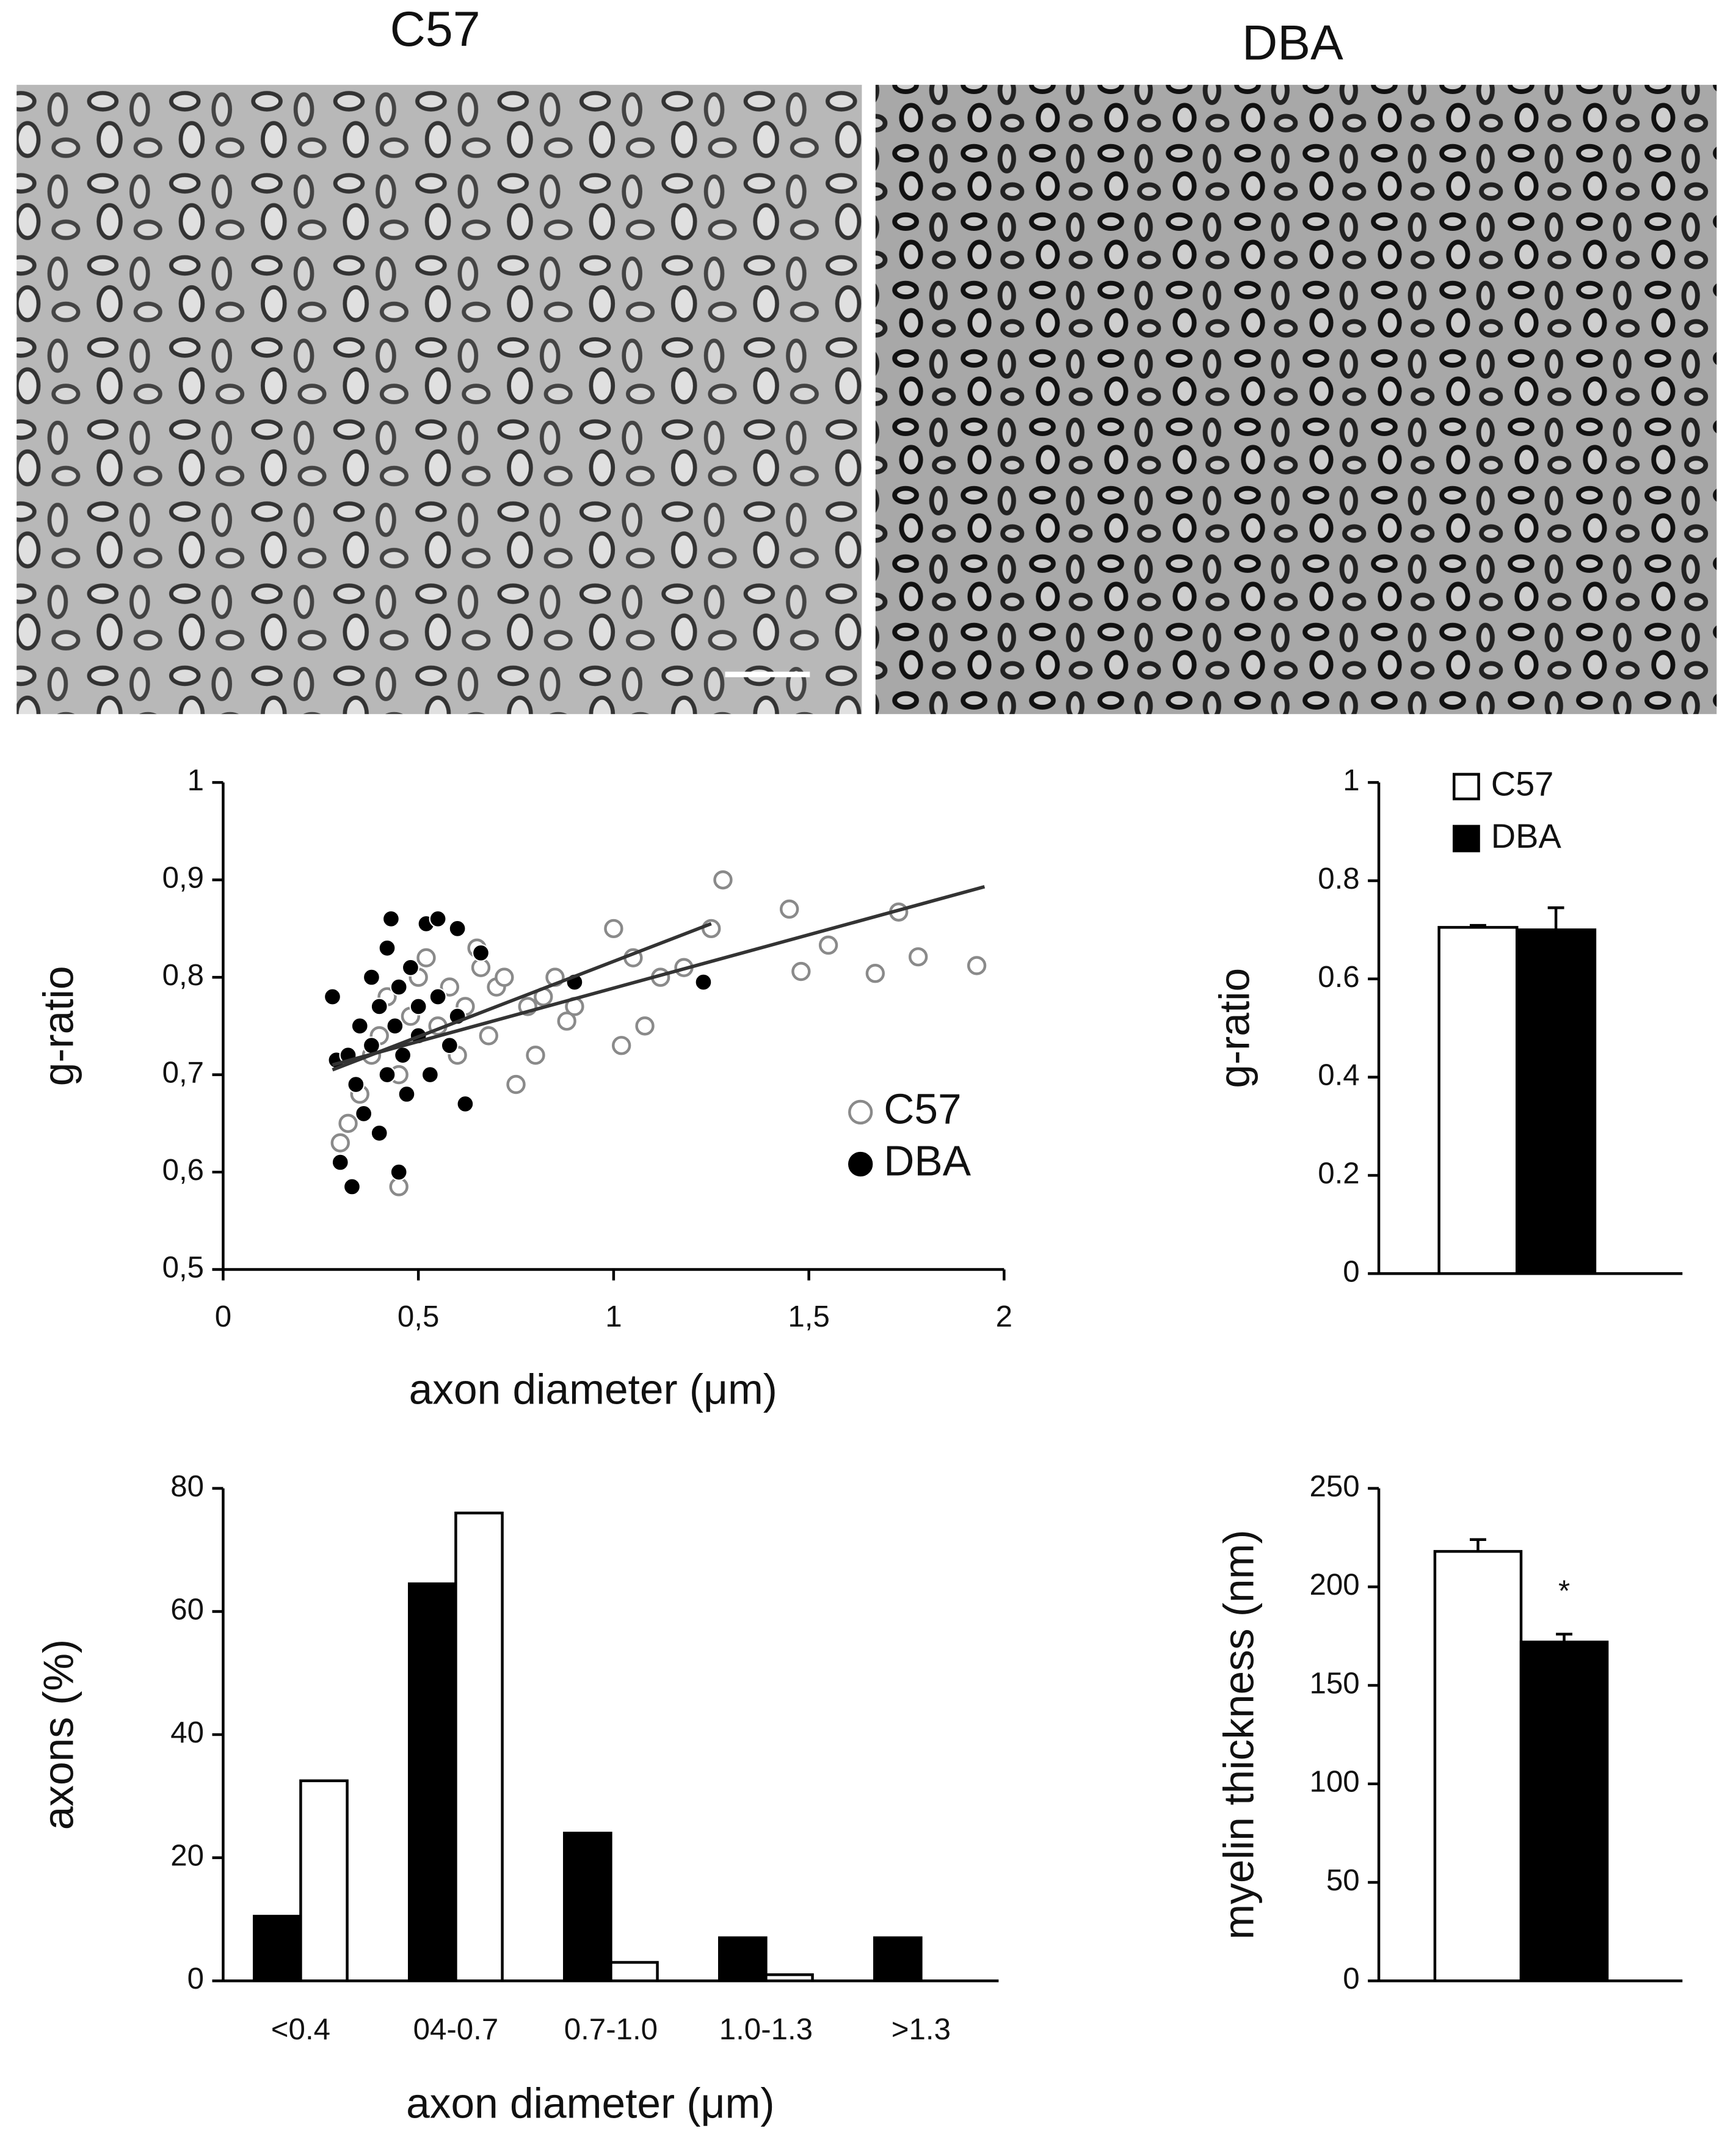 The width and height of the screenshot is (1736, 2145). I want to click on y-tick-label: 0,9, so click(184, 878).